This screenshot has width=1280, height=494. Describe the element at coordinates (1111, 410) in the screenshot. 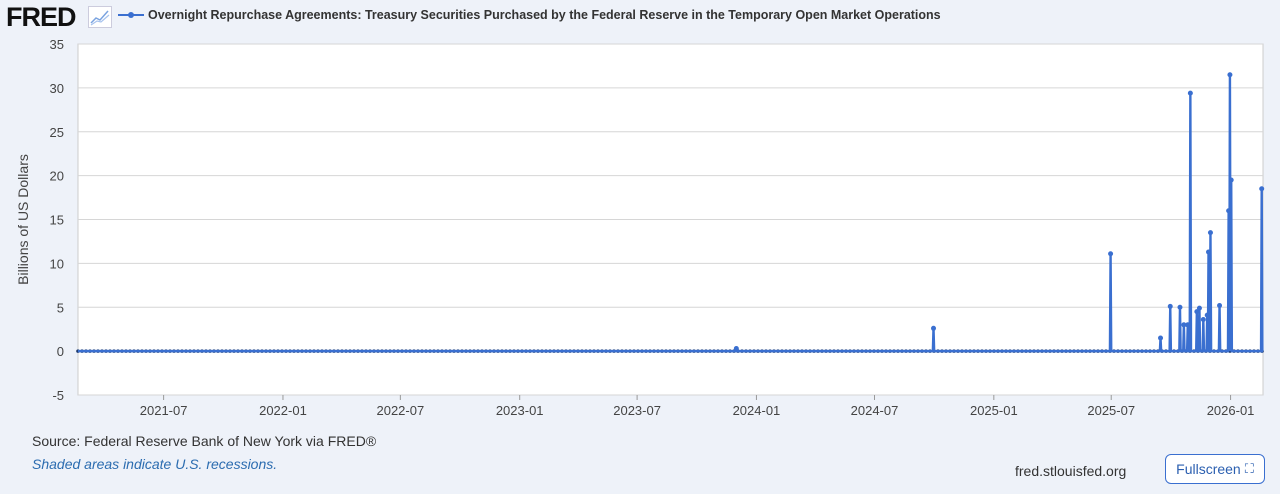

I see `x-tick-label: 2025-07` at that location.